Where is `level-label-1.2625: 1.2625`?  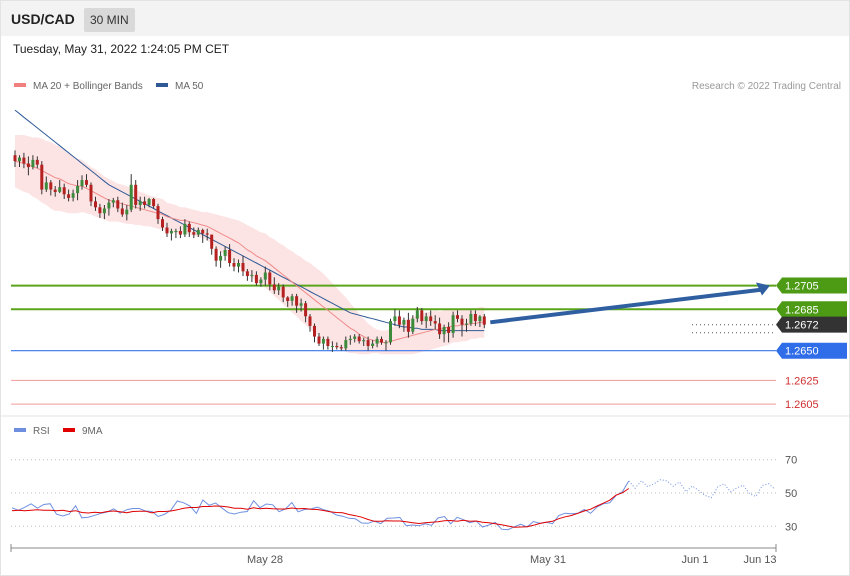
level-label-1.2625: 1.2625 is located at coordinates (802, 381).